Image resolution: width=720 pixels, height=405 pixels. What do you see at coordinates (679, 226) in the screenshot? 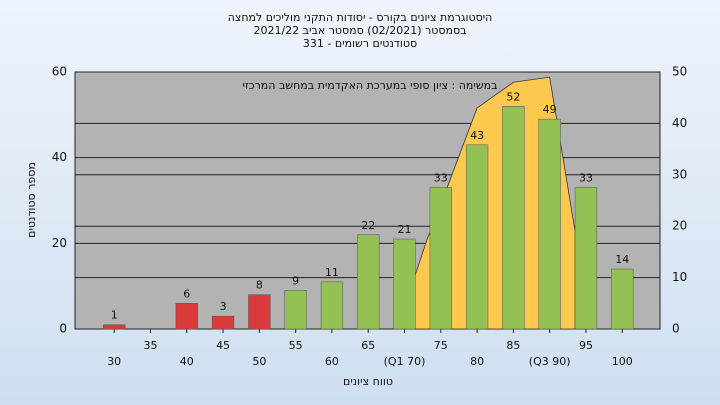
I see `y2-tick-label: 20` at bounding box center [679, 226].